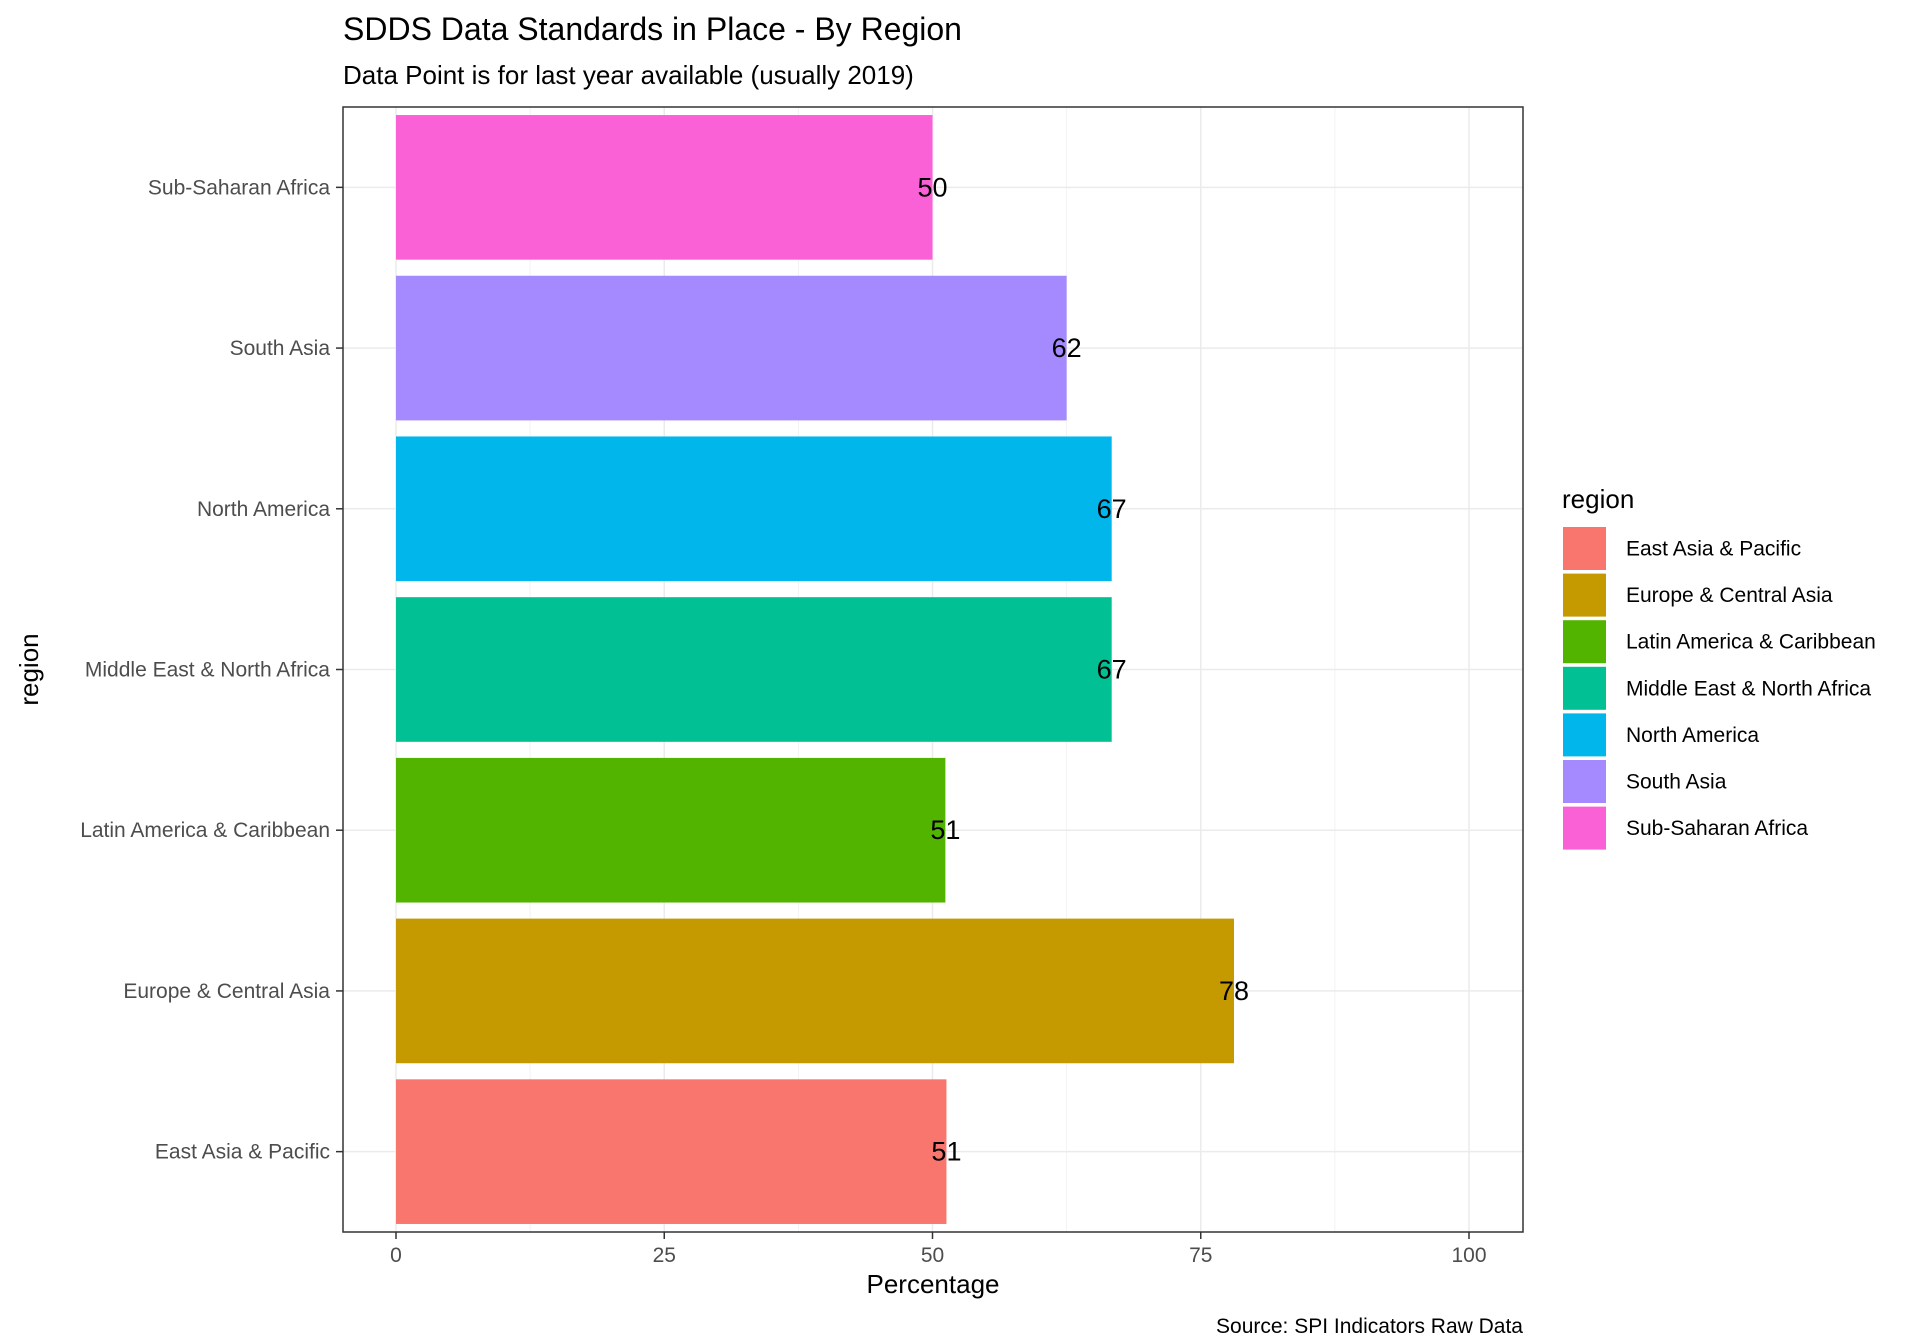 The image size is (1920, 1344). Describe the element at coordinates (263, 509) in the screenshot. I see `y-tick-label: North America` at that location.